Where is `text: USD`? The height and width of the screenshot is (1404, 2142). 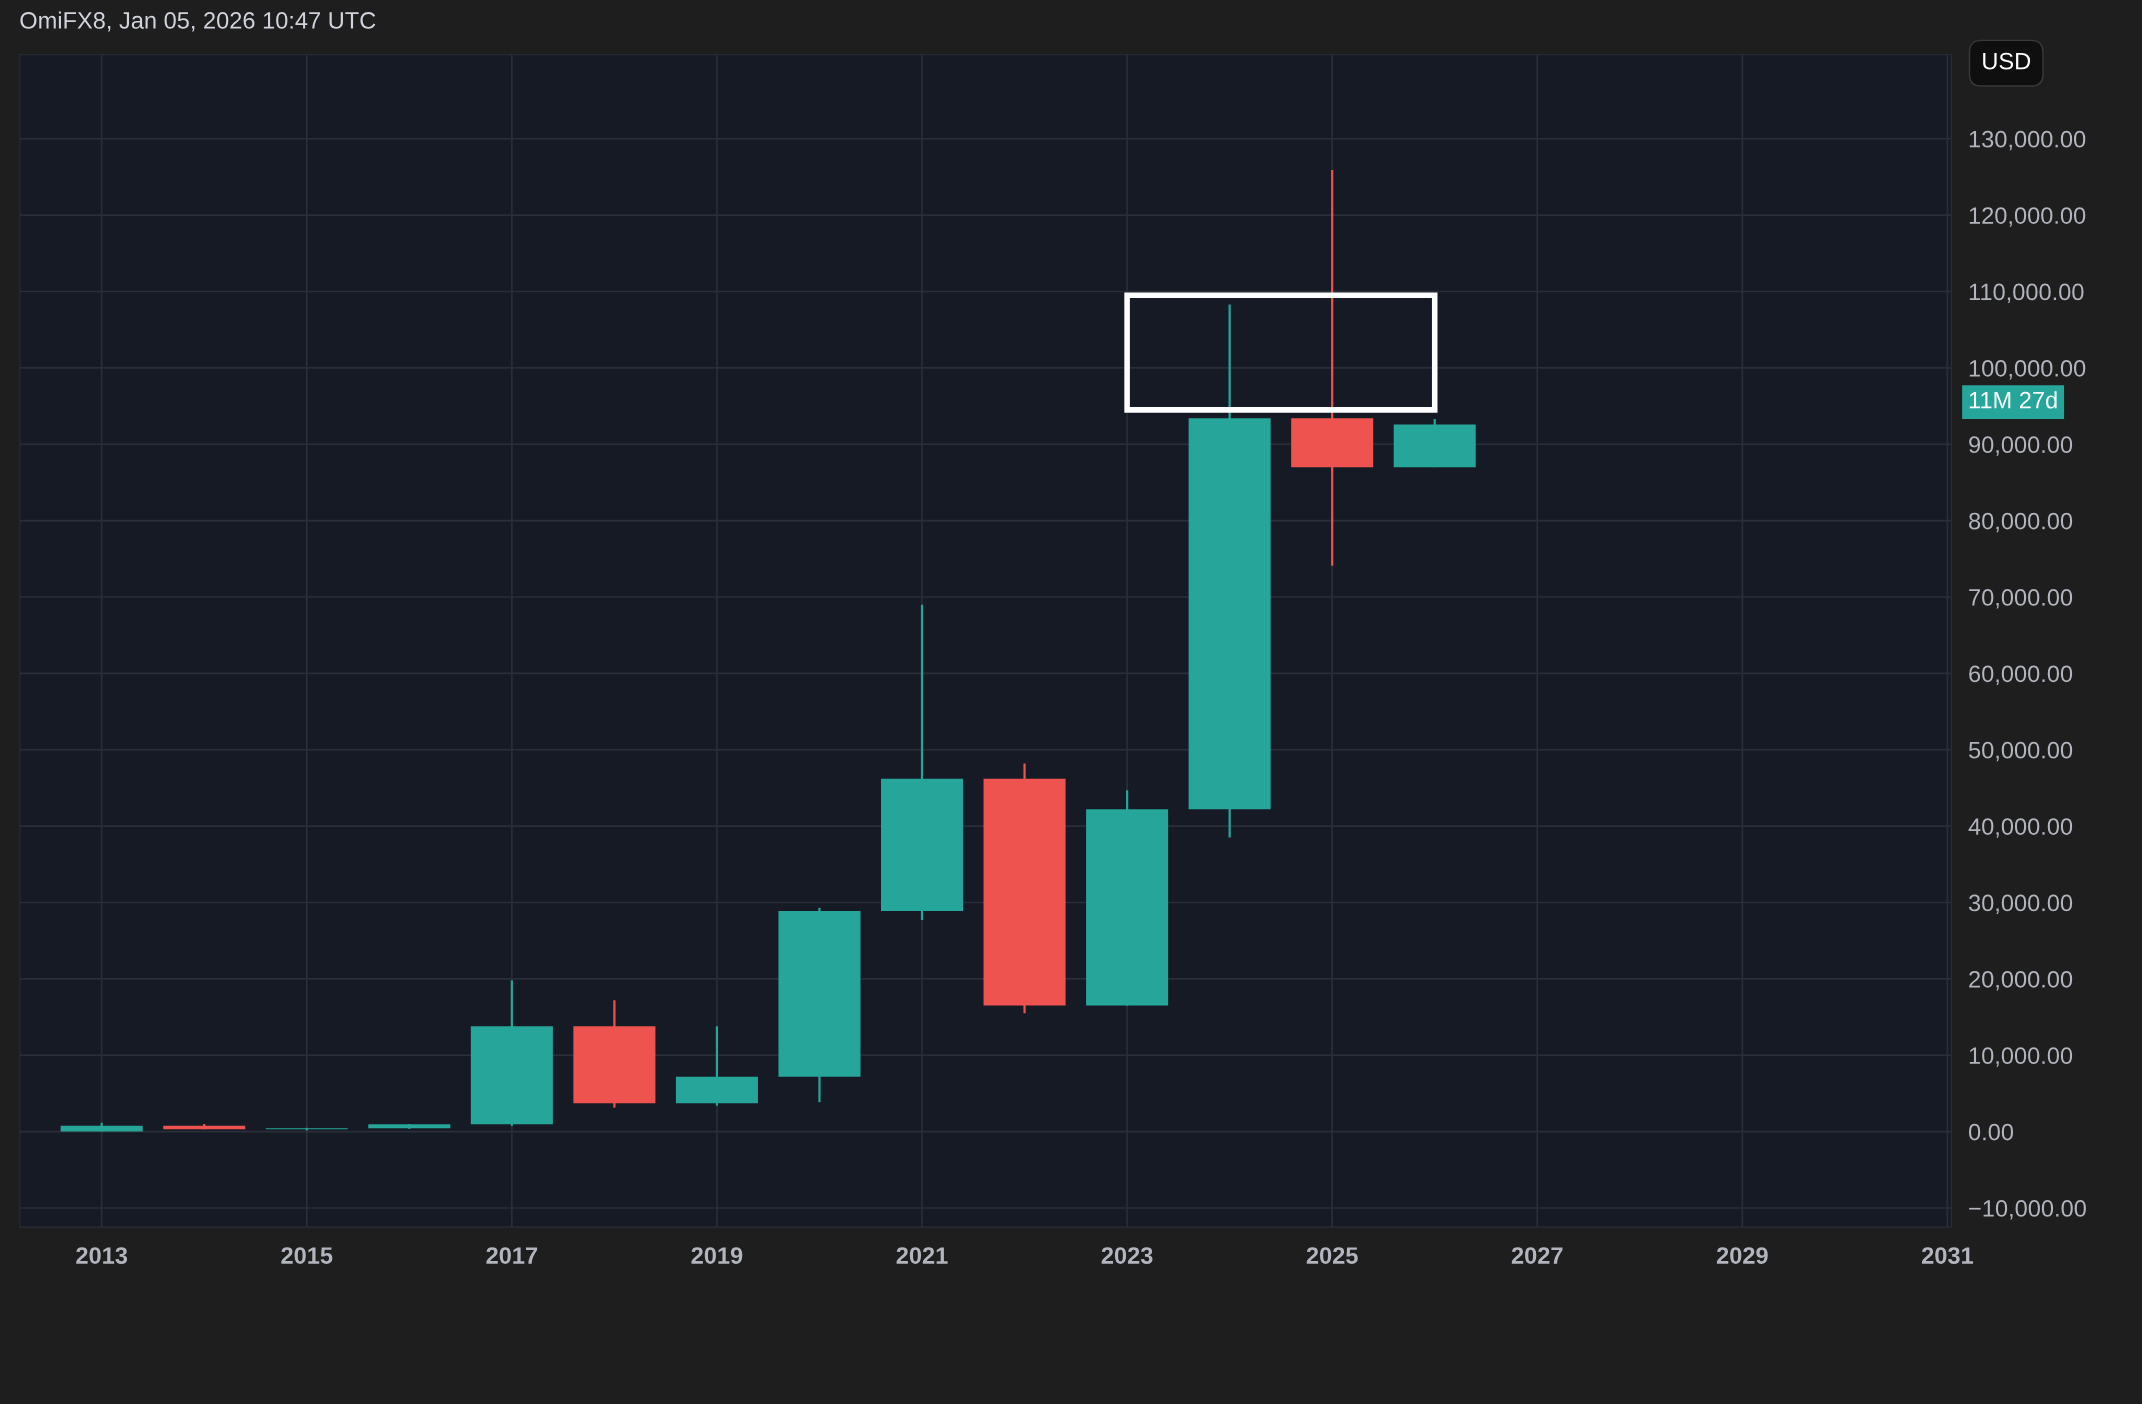 text: USD is located at coordinates (2007, 61).